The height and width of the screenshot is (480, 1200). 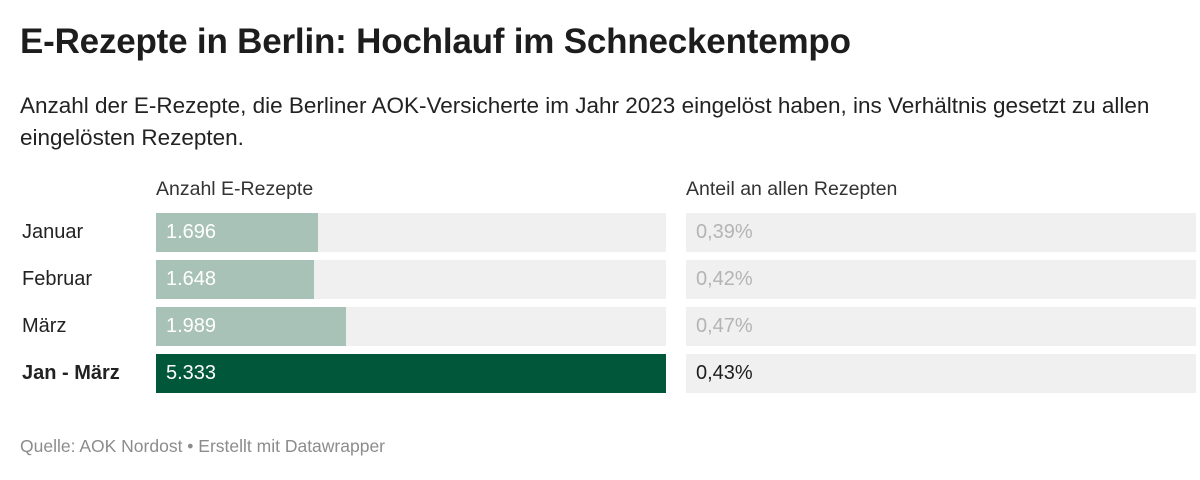 What do you see at coordinates (724, 279) in the screenshot?
I see `share-value-label: 0,42%` at bounding box center [724, 279].